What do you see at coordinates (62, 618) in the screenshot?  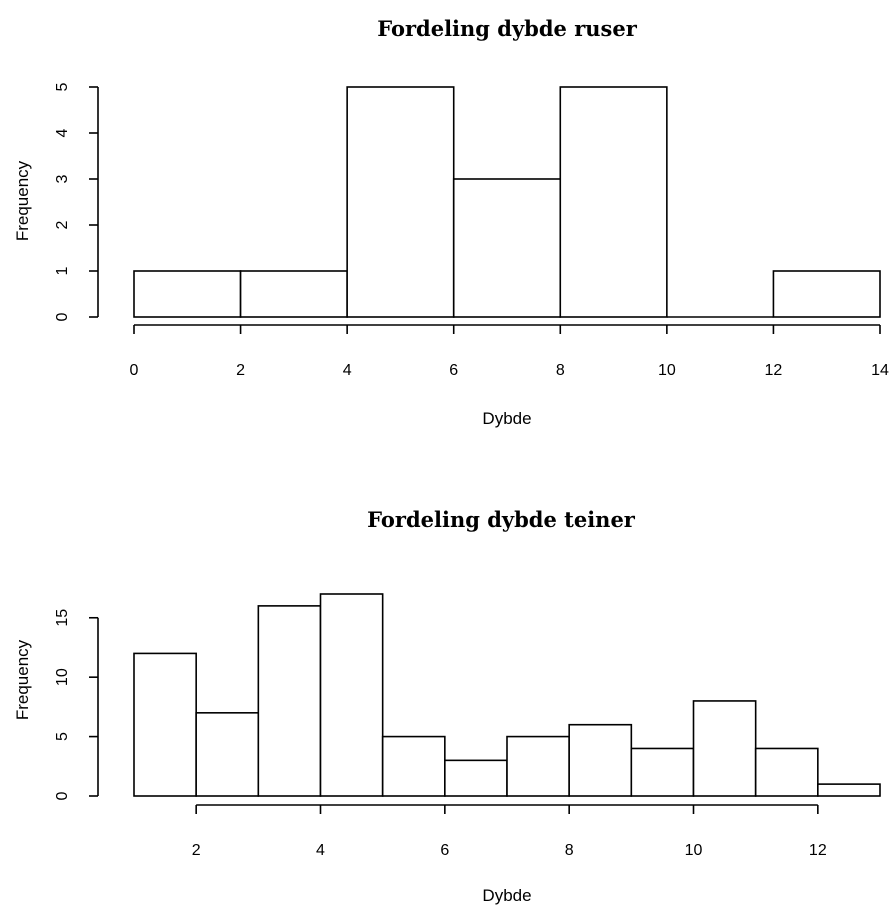 I see `y-tick-label: 15` at bounding box center [62, 618].